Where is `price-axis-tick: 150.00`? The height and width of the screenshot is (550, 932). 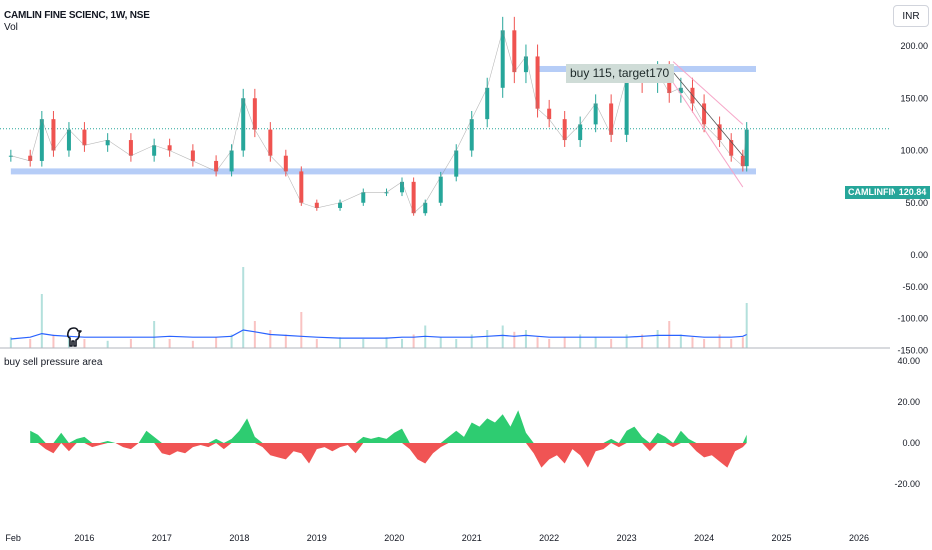 price-axis-tick: 150.00 is located at coordinates (914, 98).